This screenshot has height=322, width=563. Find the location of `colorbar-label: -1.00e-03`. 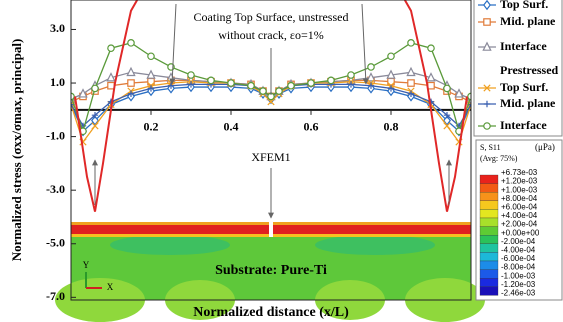

colorbar-label: -1.00e-03 is located at coordinates (518, 275).